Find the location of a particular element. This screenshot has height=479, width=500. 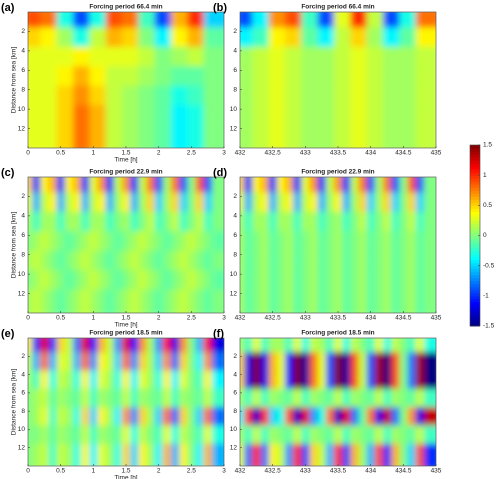

panel-label: (a) is located at coordinates (8, 8).